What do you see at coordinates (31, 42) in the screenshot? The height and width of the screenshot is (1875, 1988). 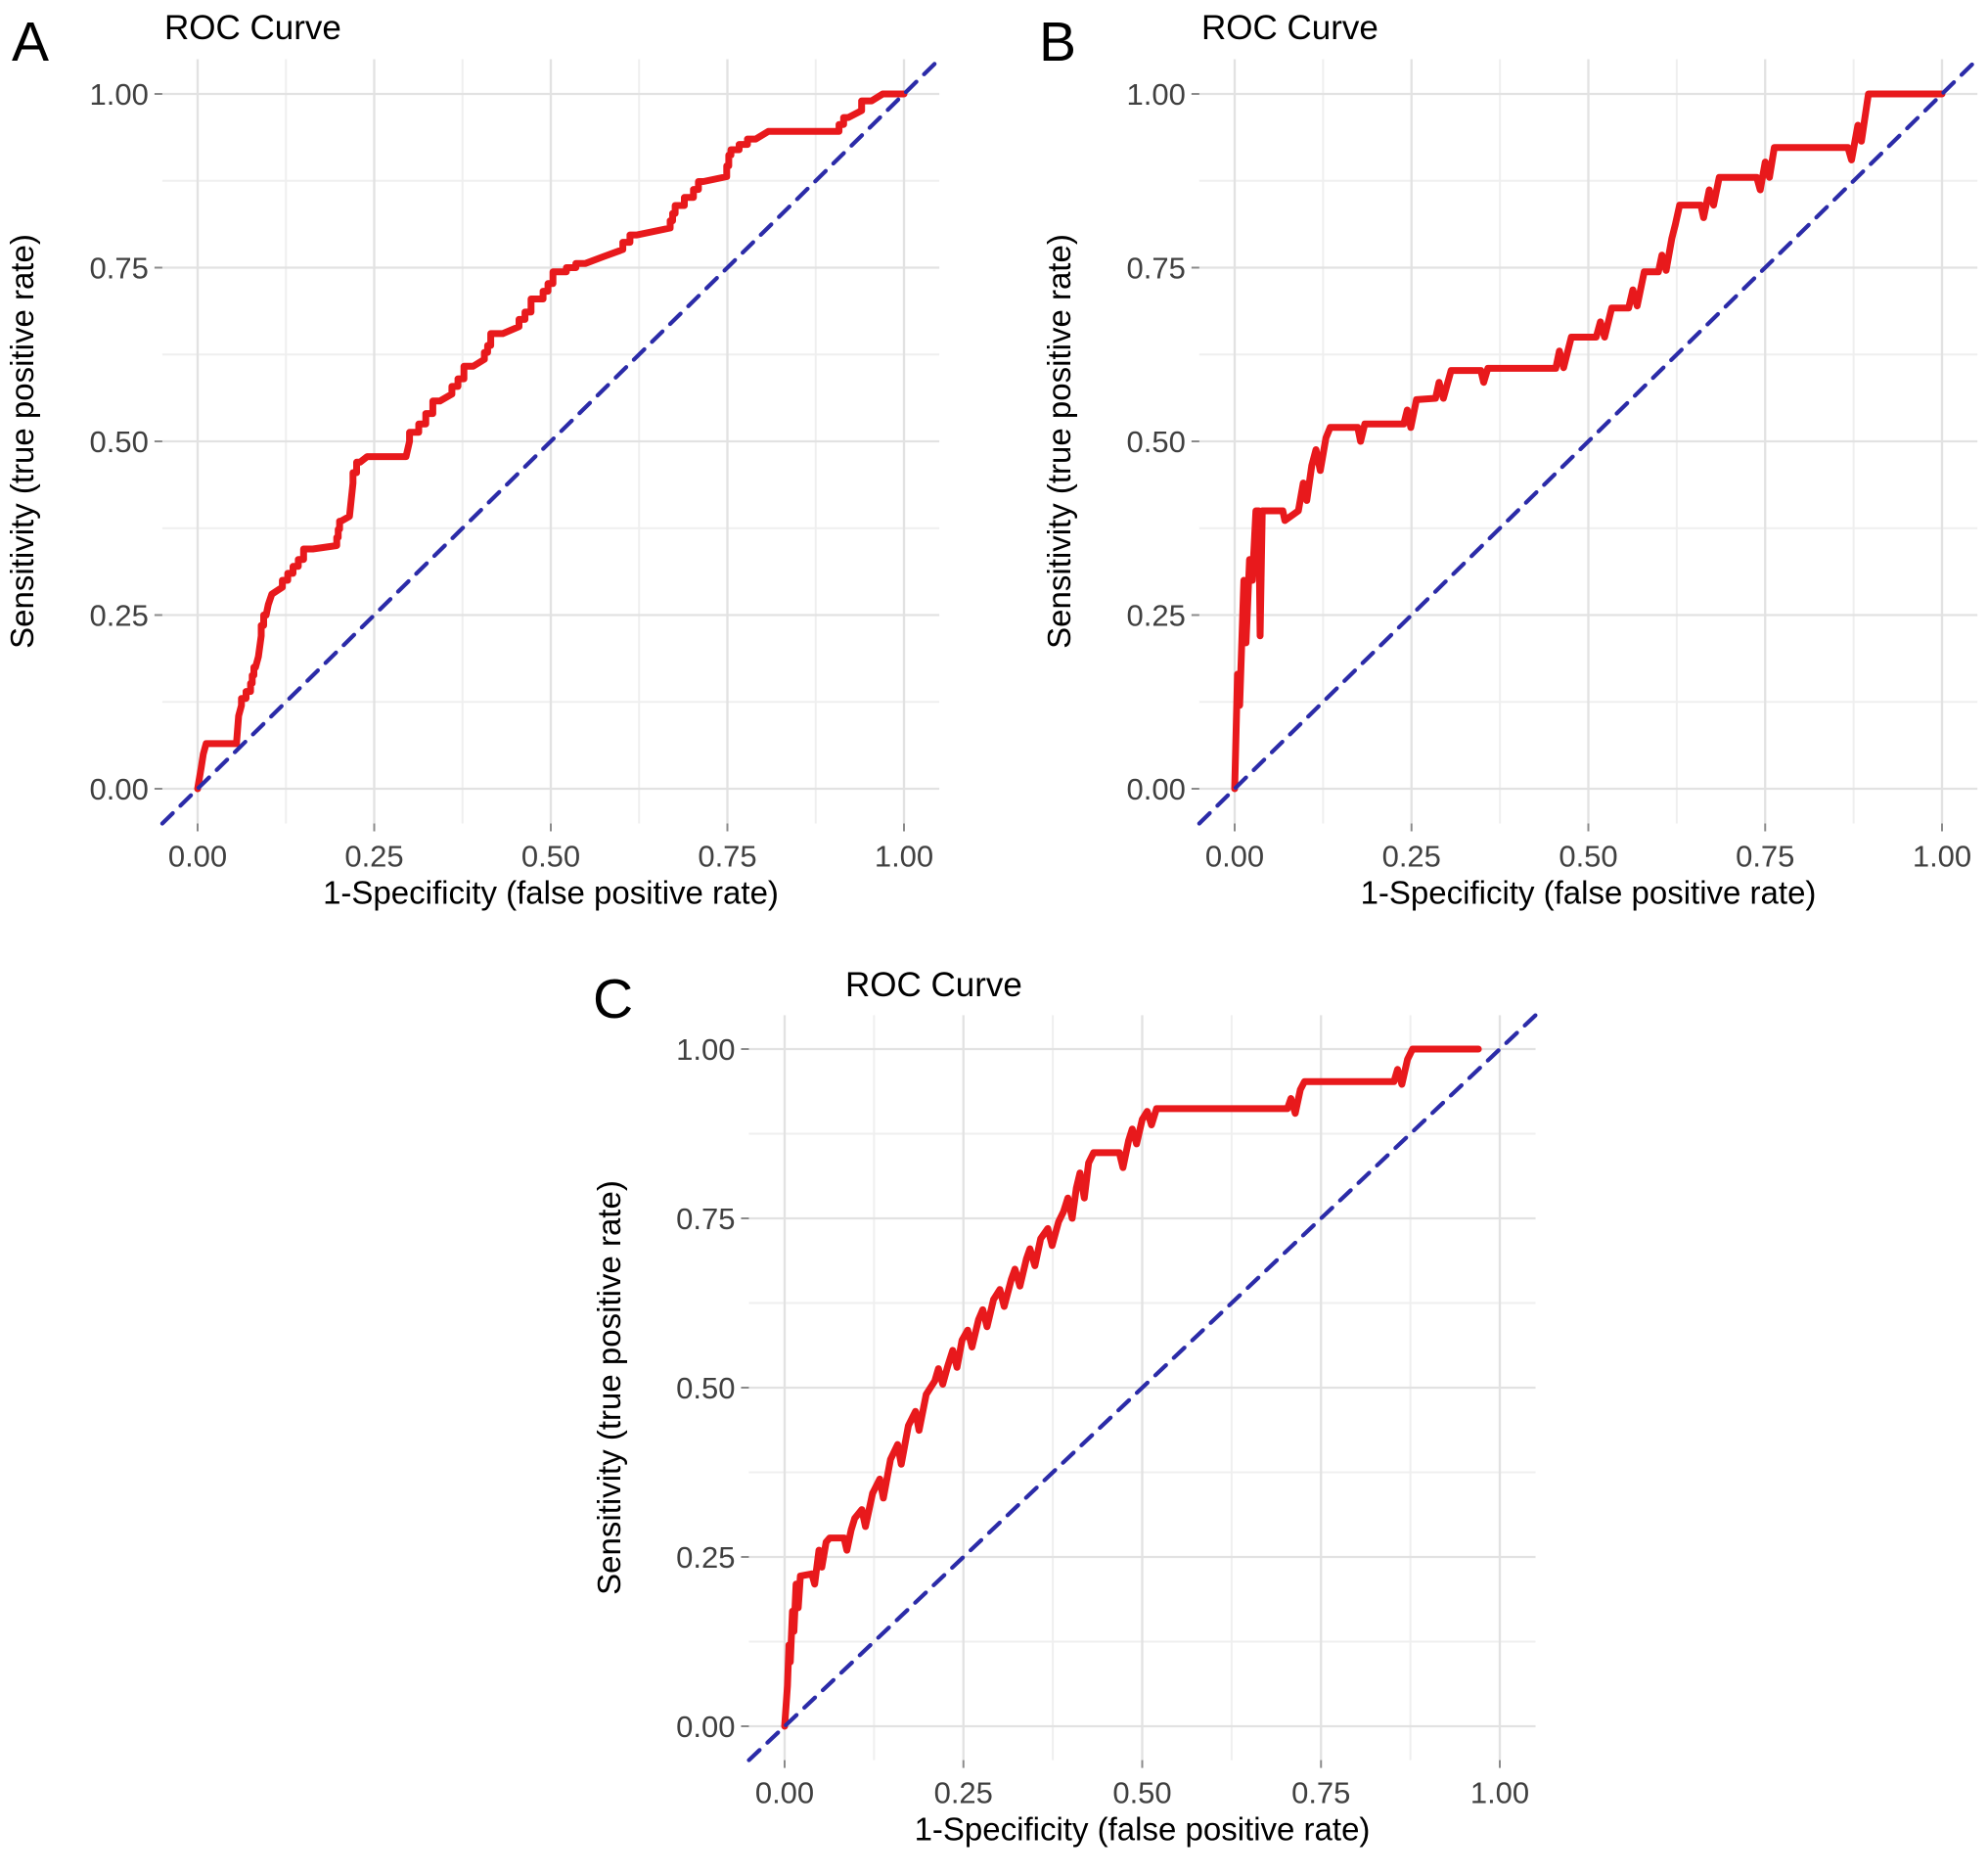 I see `panel-letter-a: A` at bounding box center [31, 42].